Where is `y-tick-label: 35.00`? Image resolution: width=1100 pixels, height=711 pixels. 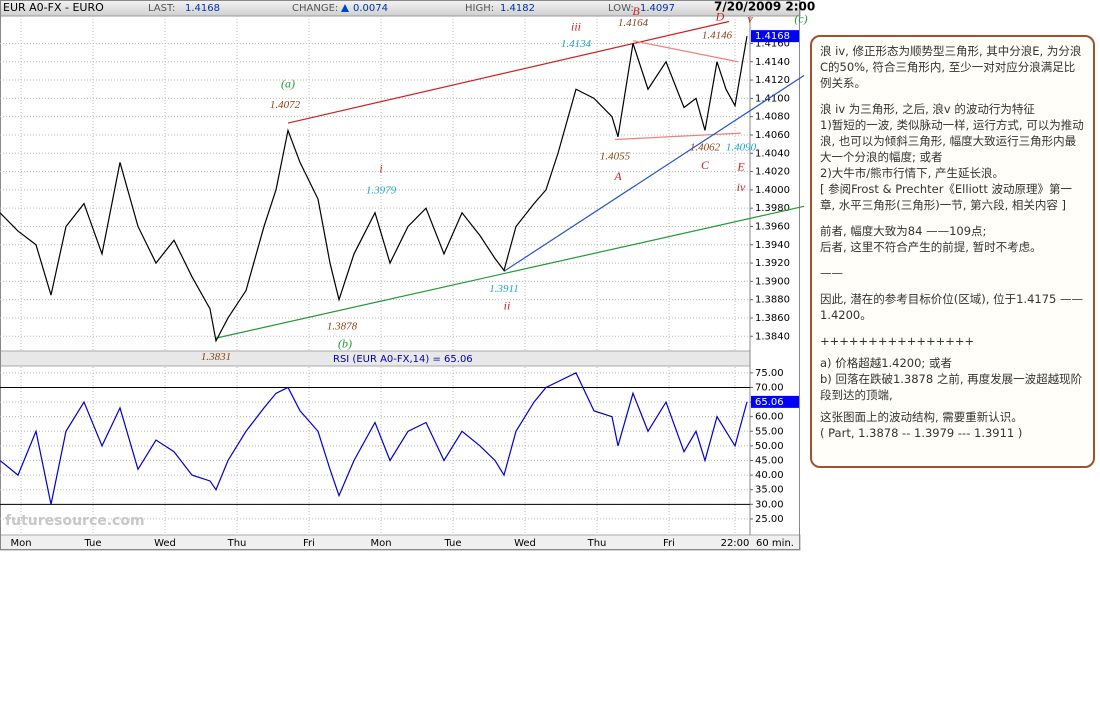
y-tick-label: 35.00 is located at coordinates (769, 490).